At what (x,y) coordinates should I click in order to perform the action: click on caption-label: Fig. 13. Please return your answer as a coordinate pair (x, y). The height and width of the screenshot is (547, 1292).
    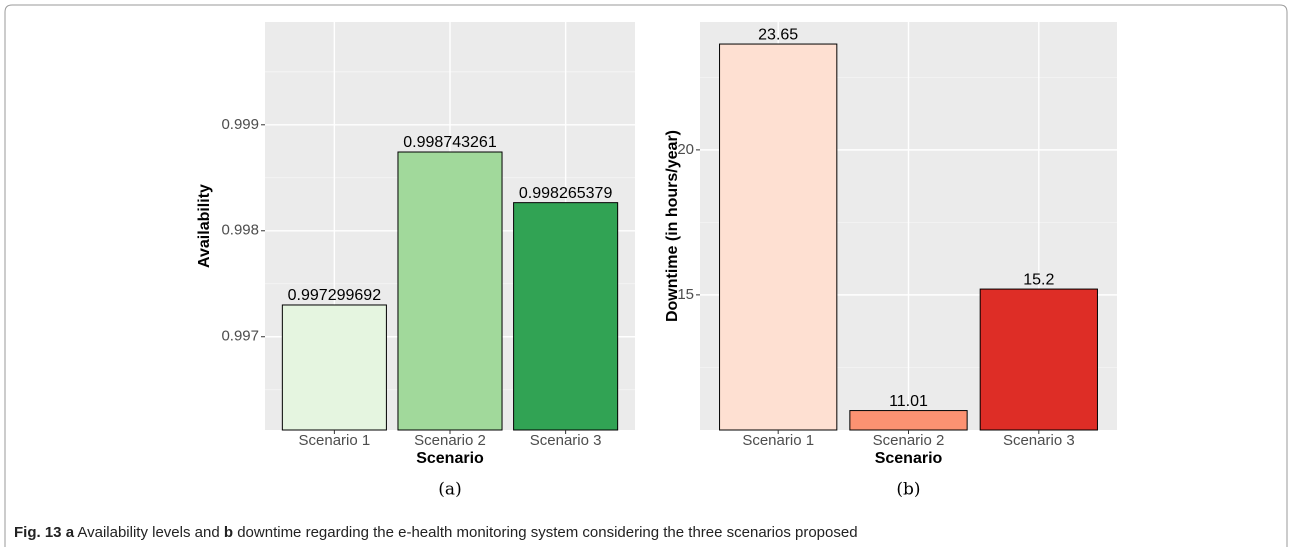
    Looking at the image, I should click on (38, 532).